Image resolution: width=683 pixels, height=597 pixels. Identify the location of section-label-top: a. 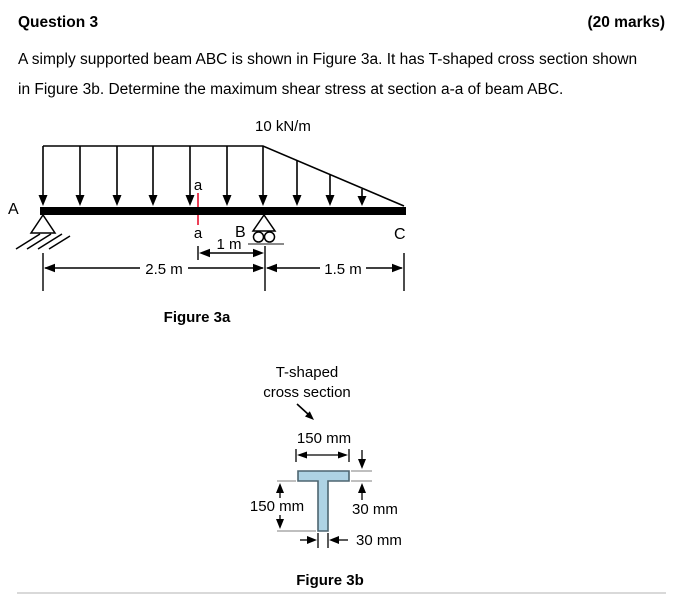
(198, 185).